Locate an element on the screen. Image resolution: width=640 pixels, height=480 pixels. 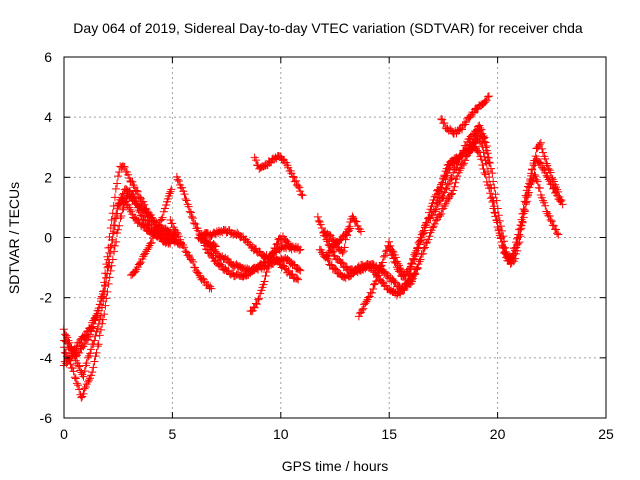
y-tick-label: 4 is located at coordinates (48, 117).